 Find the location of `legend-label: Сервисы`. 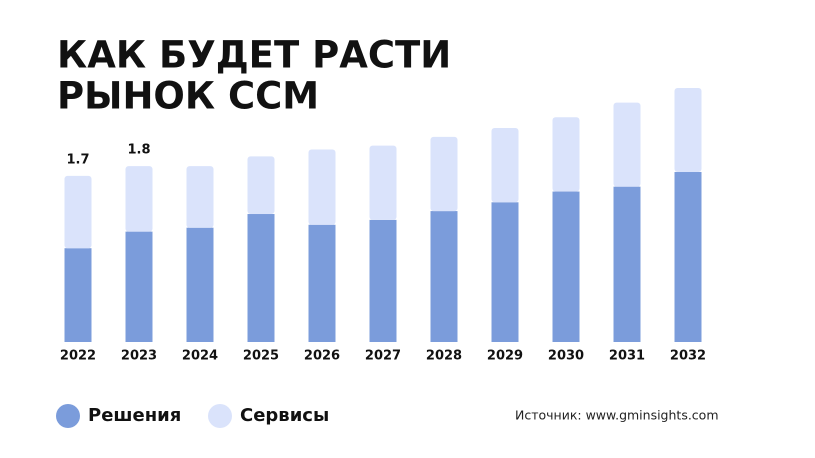

legend-label: Сервисы is located at coordinates (284, 415).